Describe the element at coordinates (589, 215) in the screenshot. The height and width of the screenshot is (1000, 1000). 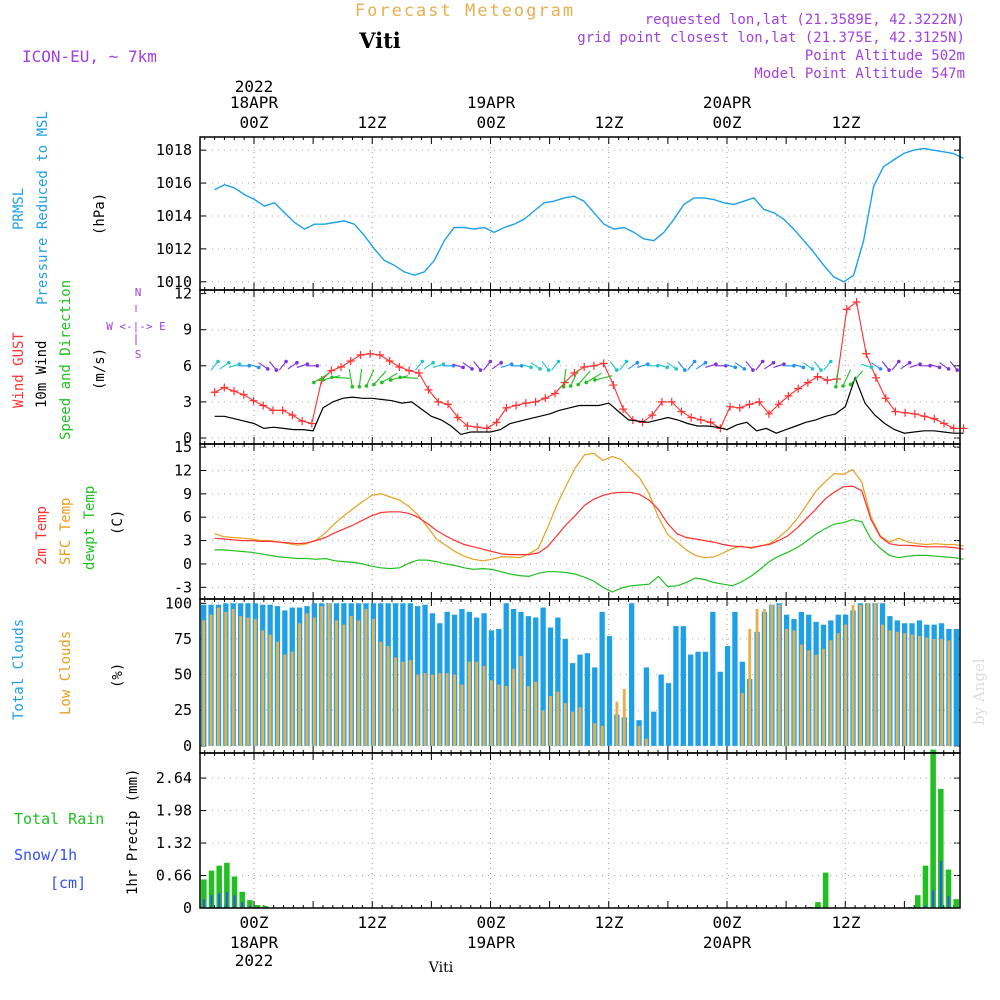
I see `series-line` at that location.